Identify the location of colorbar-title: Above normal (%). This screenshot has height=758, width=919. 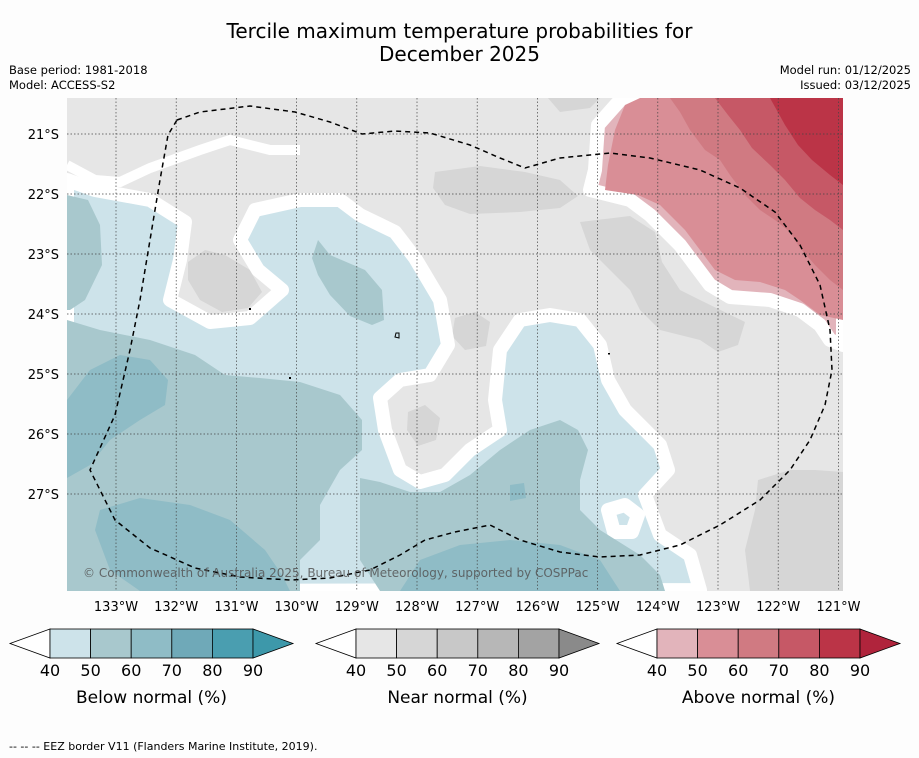
(758, 698).